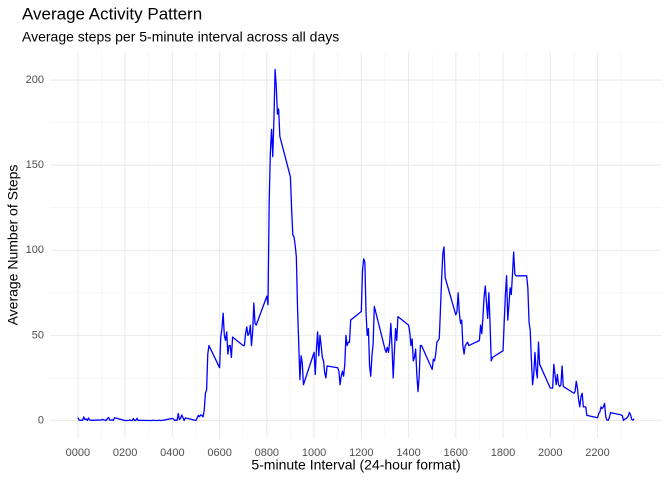 This screenshot has width=672, height=480. What do you see at coordinates (355, 465) in the screenshot?
I see `x-axis-title: 5-minute Interval (24-hour format)` at bounding box center [355, 465].